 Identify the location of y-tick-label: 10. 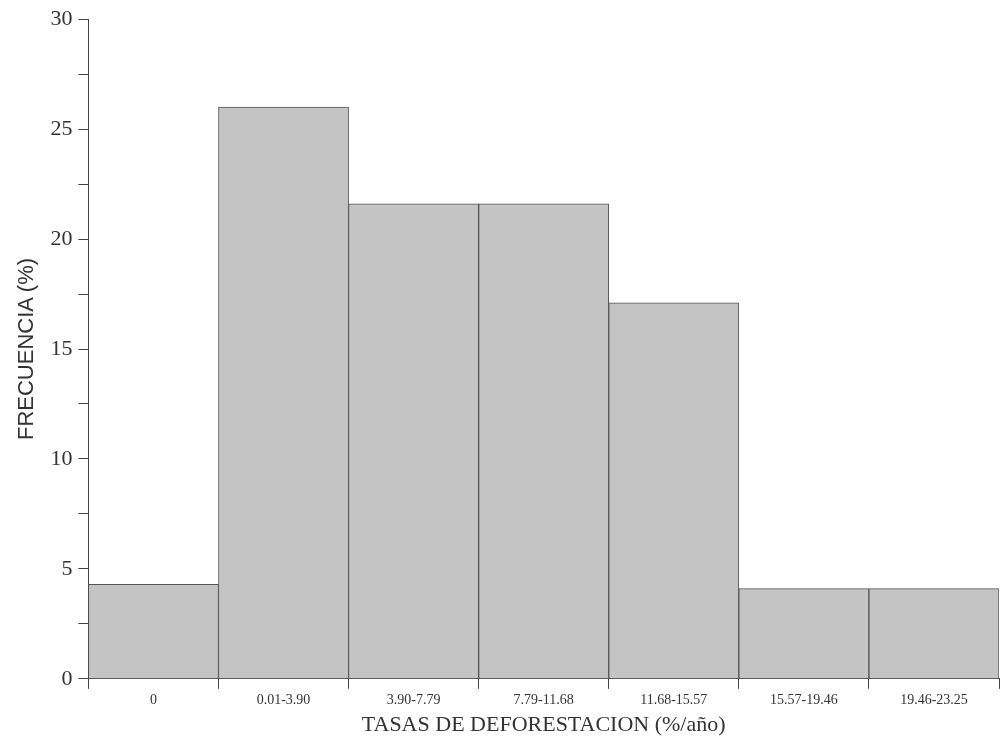
(61, 457).